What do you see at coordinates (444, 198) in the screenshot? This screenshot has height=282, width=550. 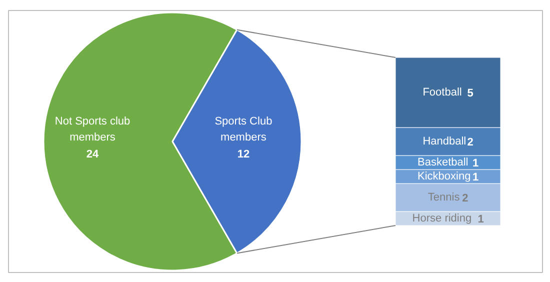 I see `series-label: Tennis` at bounding box center [444, 198].